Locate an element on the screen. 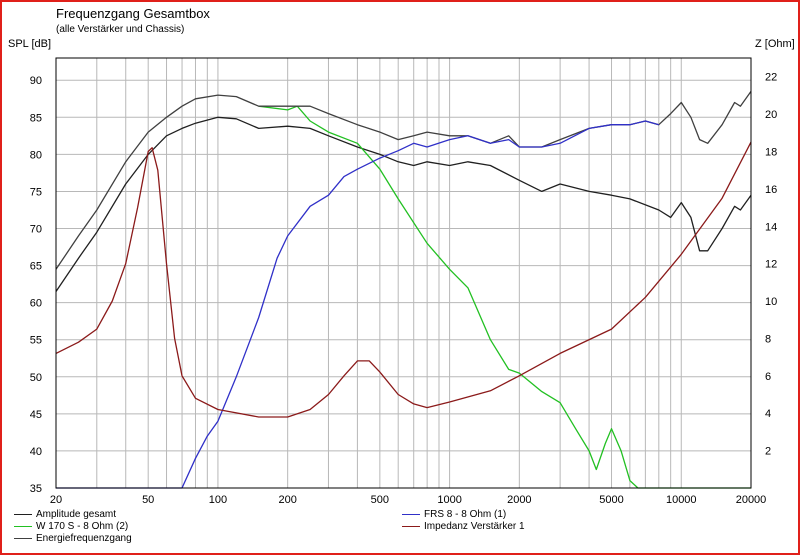  legend-item: Energiefrequenzgang is located at coordinates (73, 538).